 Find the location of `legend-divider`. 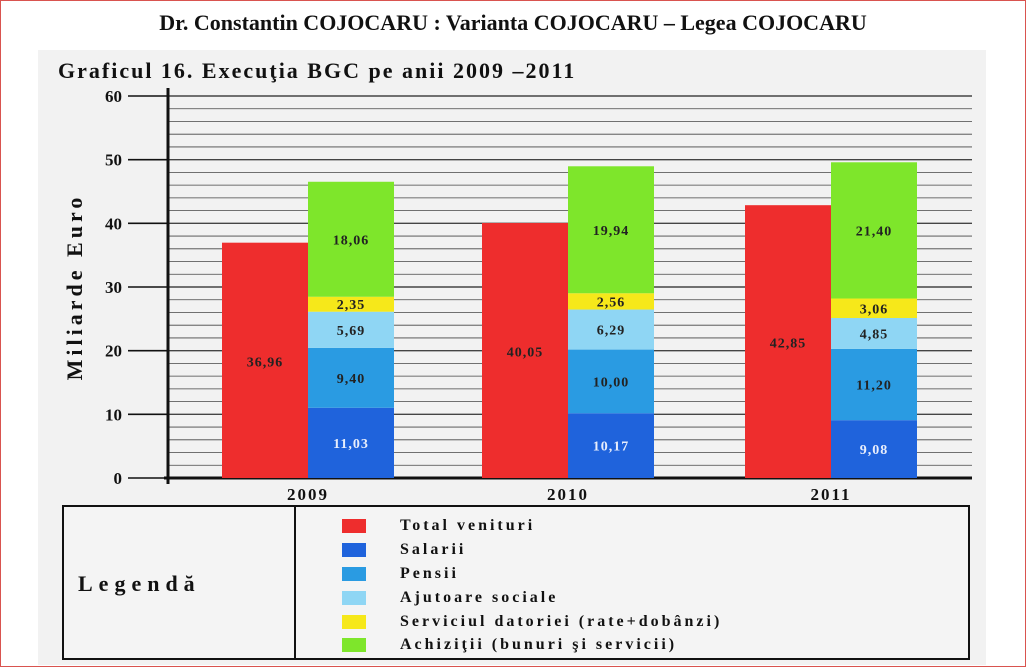

legend-divider is located at coordinates (295, 582).